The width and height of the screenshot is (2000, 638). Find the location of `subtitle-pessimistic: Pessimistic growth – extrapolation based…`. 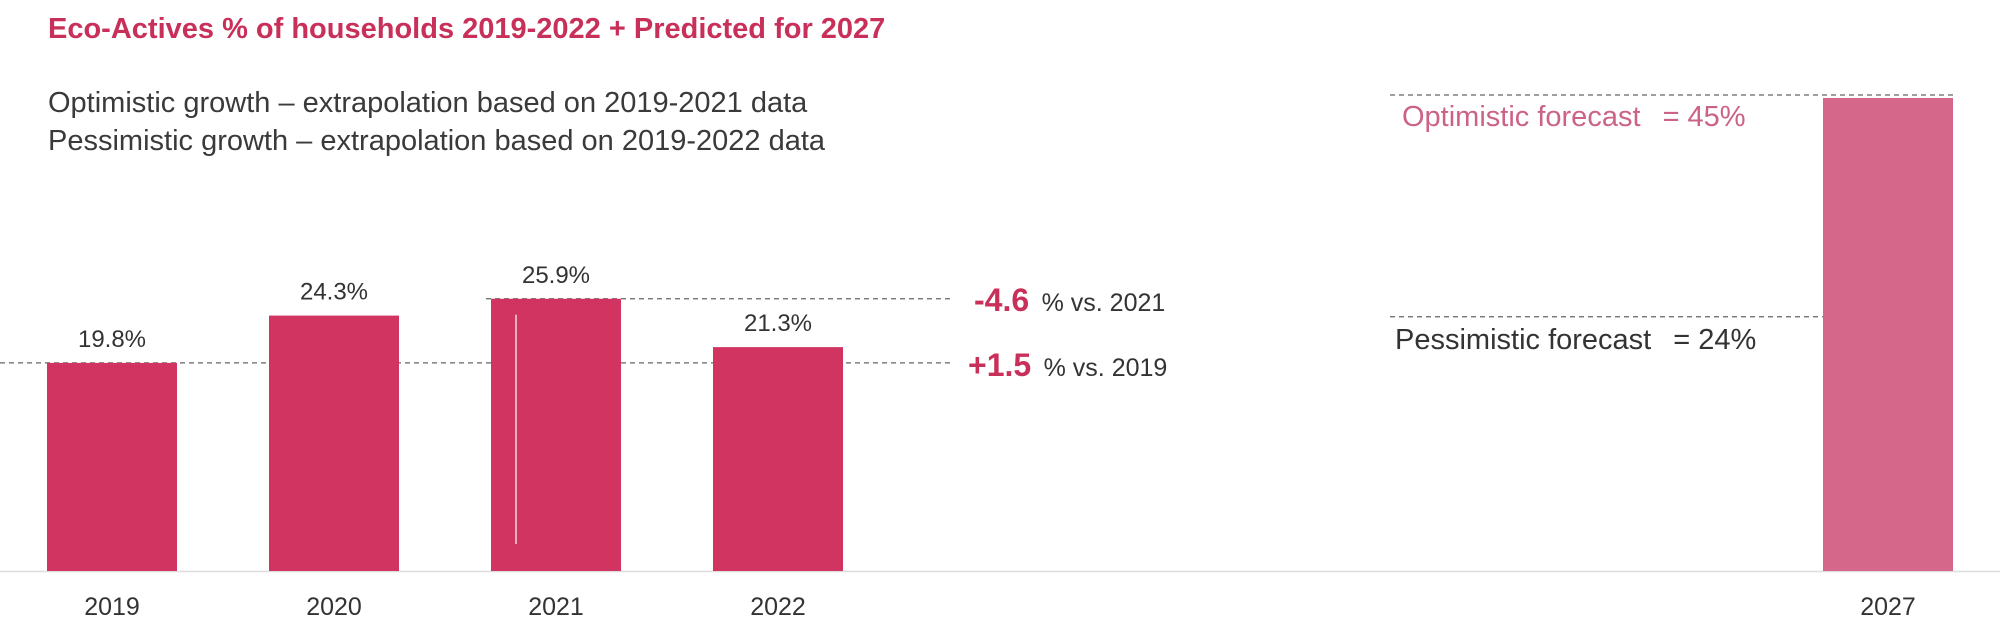

subtitle-pessimistic: Pessimistic growth – extrapolation based… is located at coordinates (437, 141).